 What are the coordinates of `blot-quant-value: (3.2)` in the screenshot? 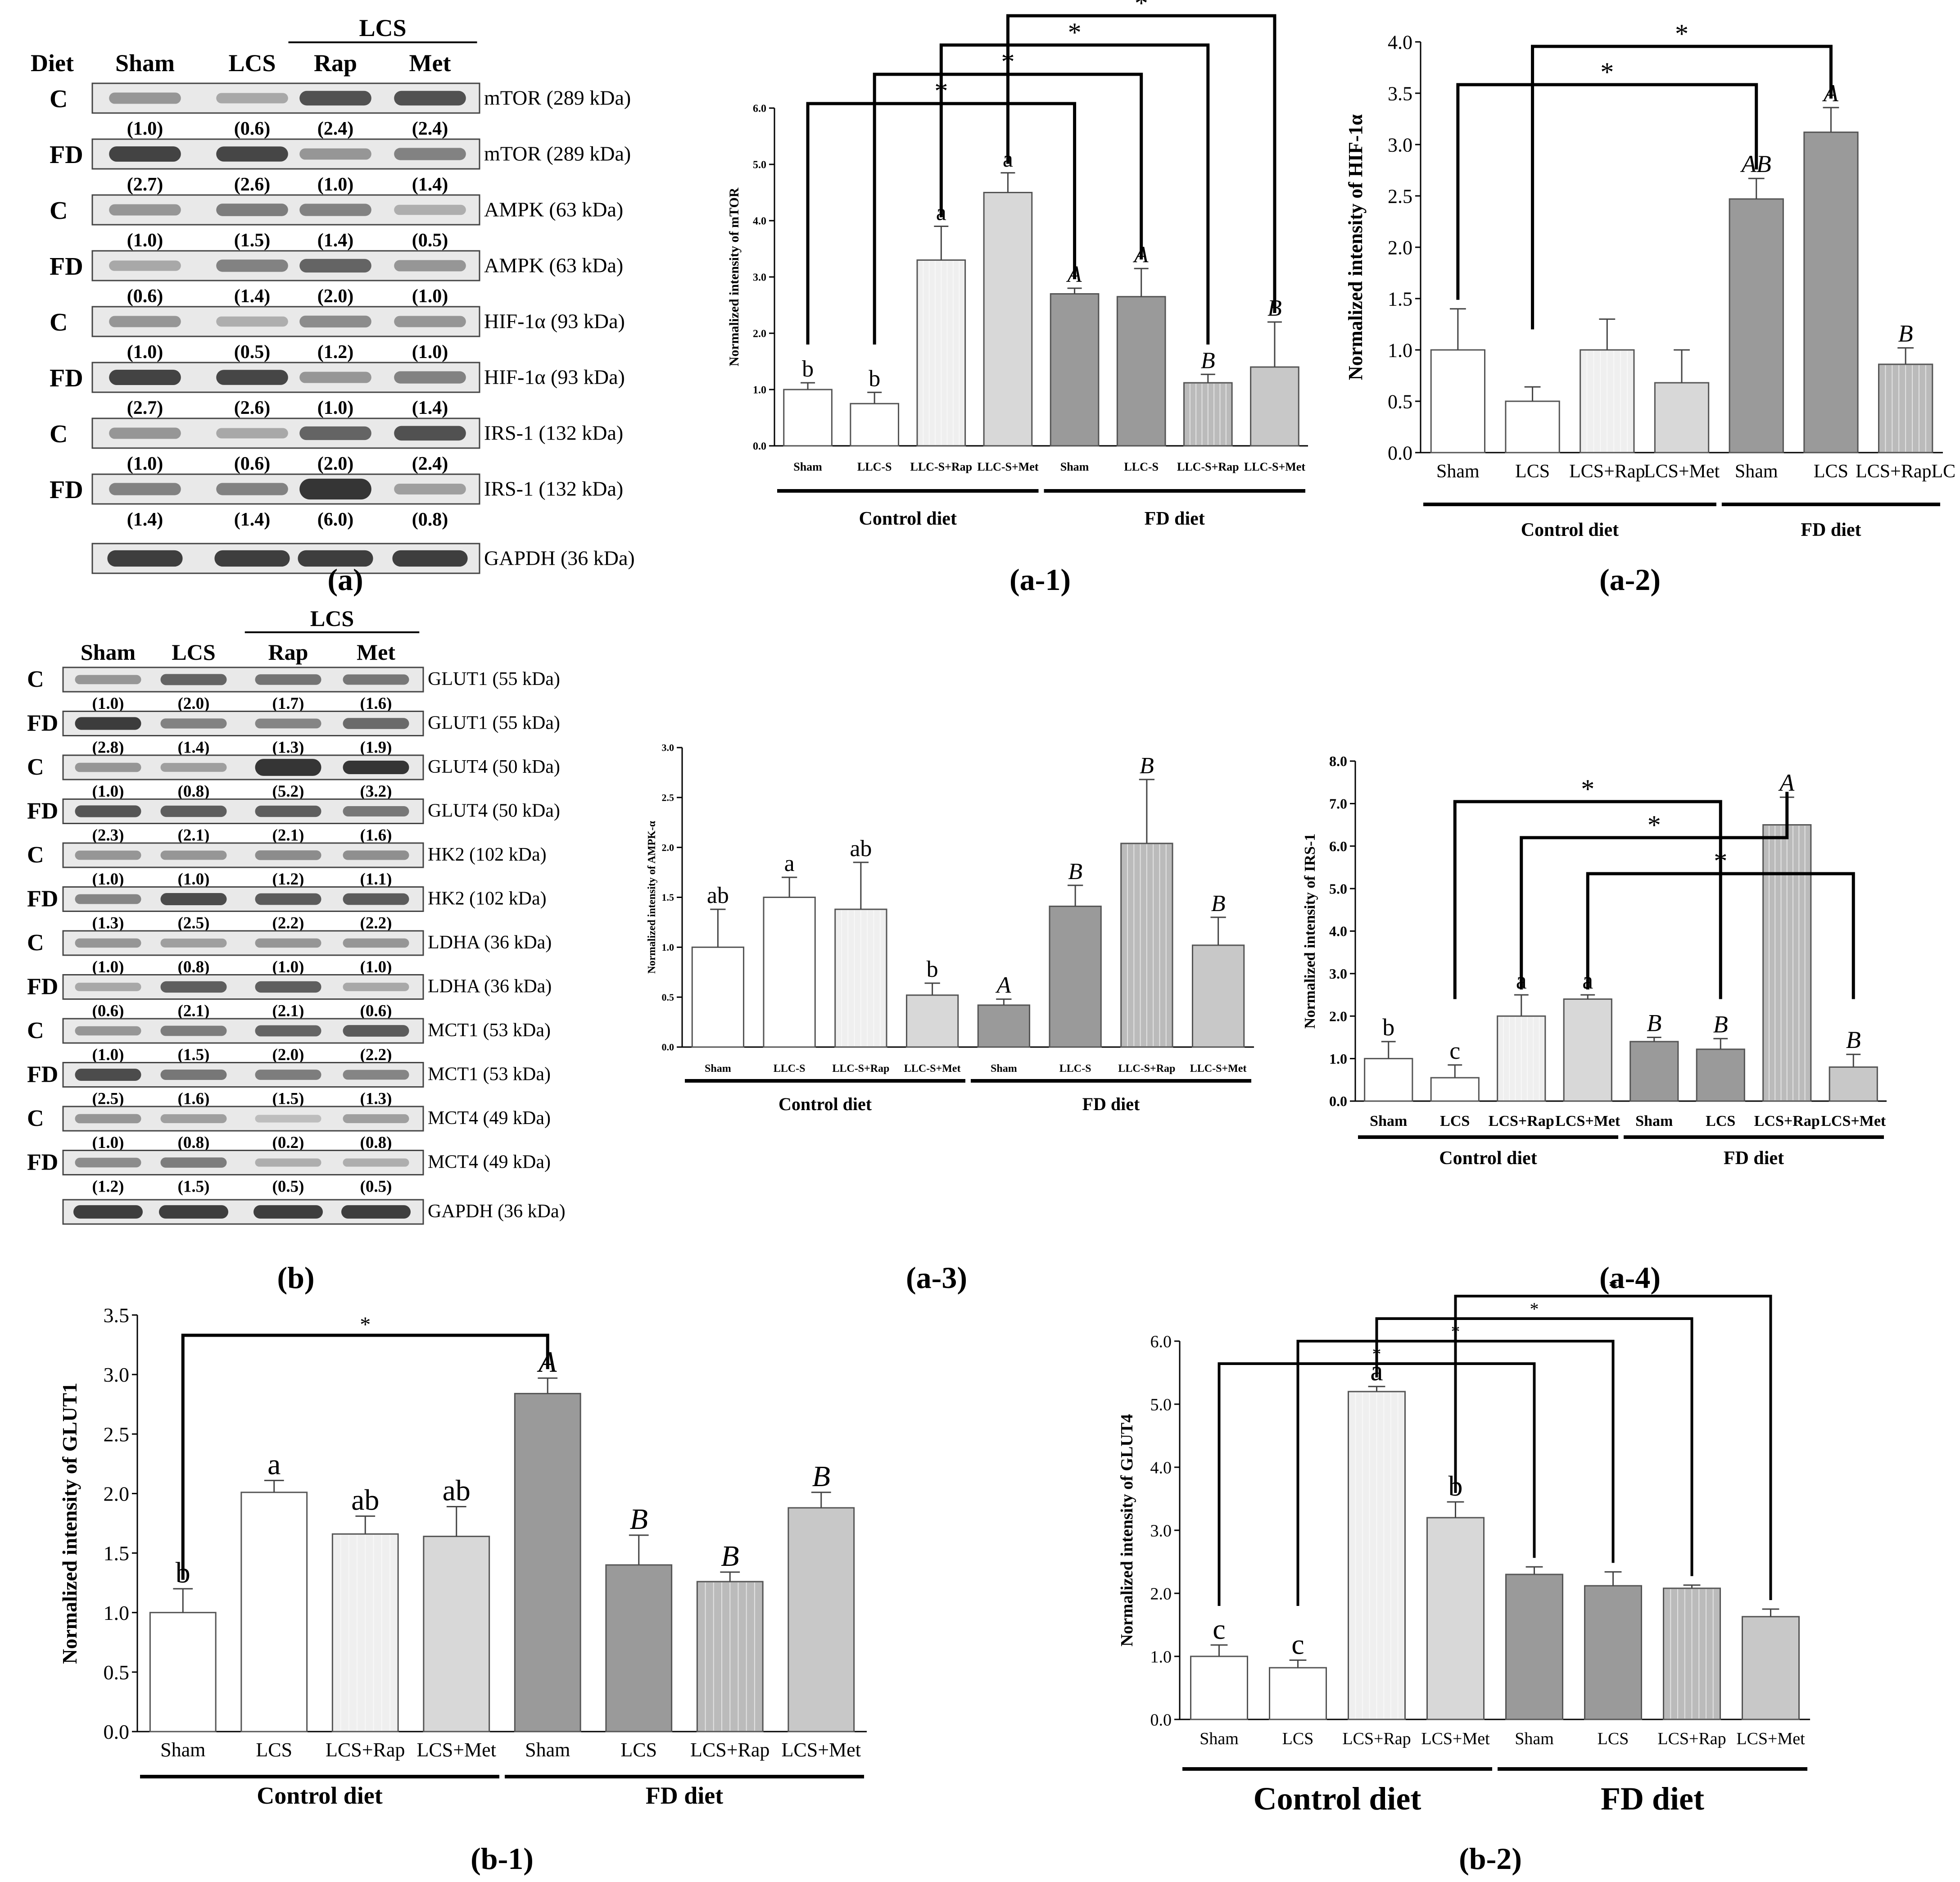 It's located at (376, 791).